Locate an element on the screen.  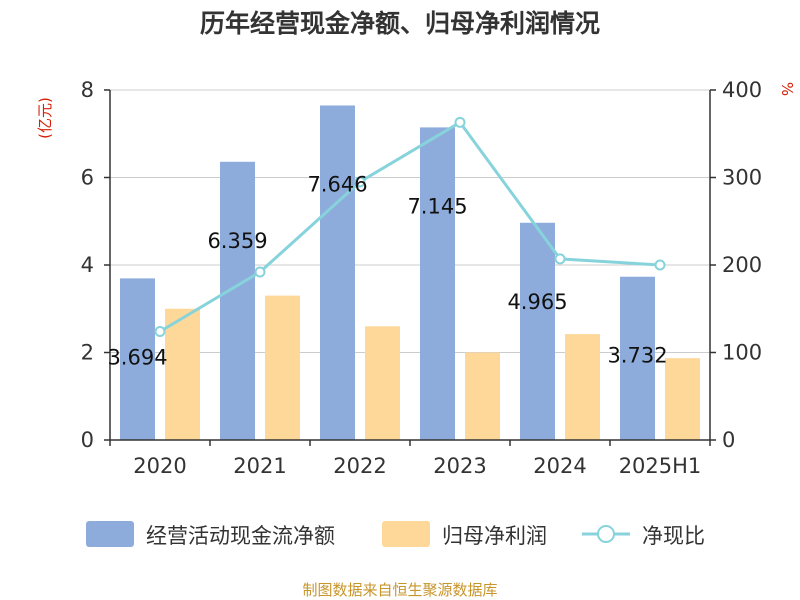
bar-value-label: 3.694 is located at coordinates (137, 357).